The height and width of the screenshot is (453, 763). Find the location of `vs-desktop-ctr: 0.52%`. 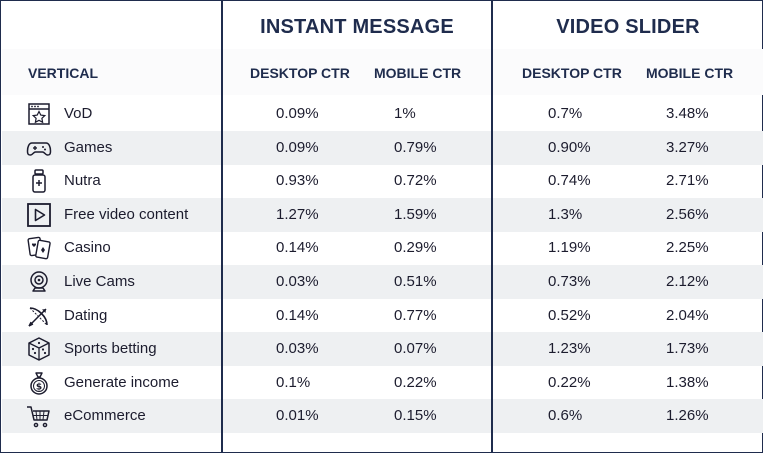

vs-desktop-ctr: 0.52% is located at coordinates (569, 315).